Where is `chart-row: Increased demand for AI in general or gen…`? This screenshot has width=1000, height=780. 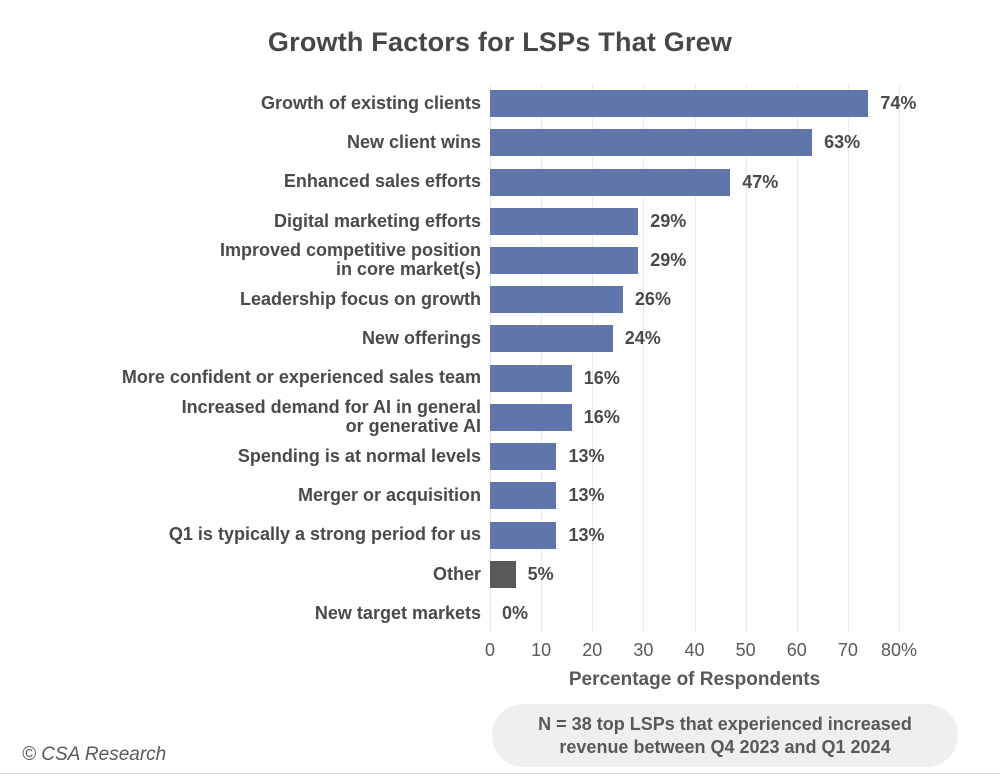 chart-row: Increased demand for AI in general or gen… is located at coordinates (500, 416).